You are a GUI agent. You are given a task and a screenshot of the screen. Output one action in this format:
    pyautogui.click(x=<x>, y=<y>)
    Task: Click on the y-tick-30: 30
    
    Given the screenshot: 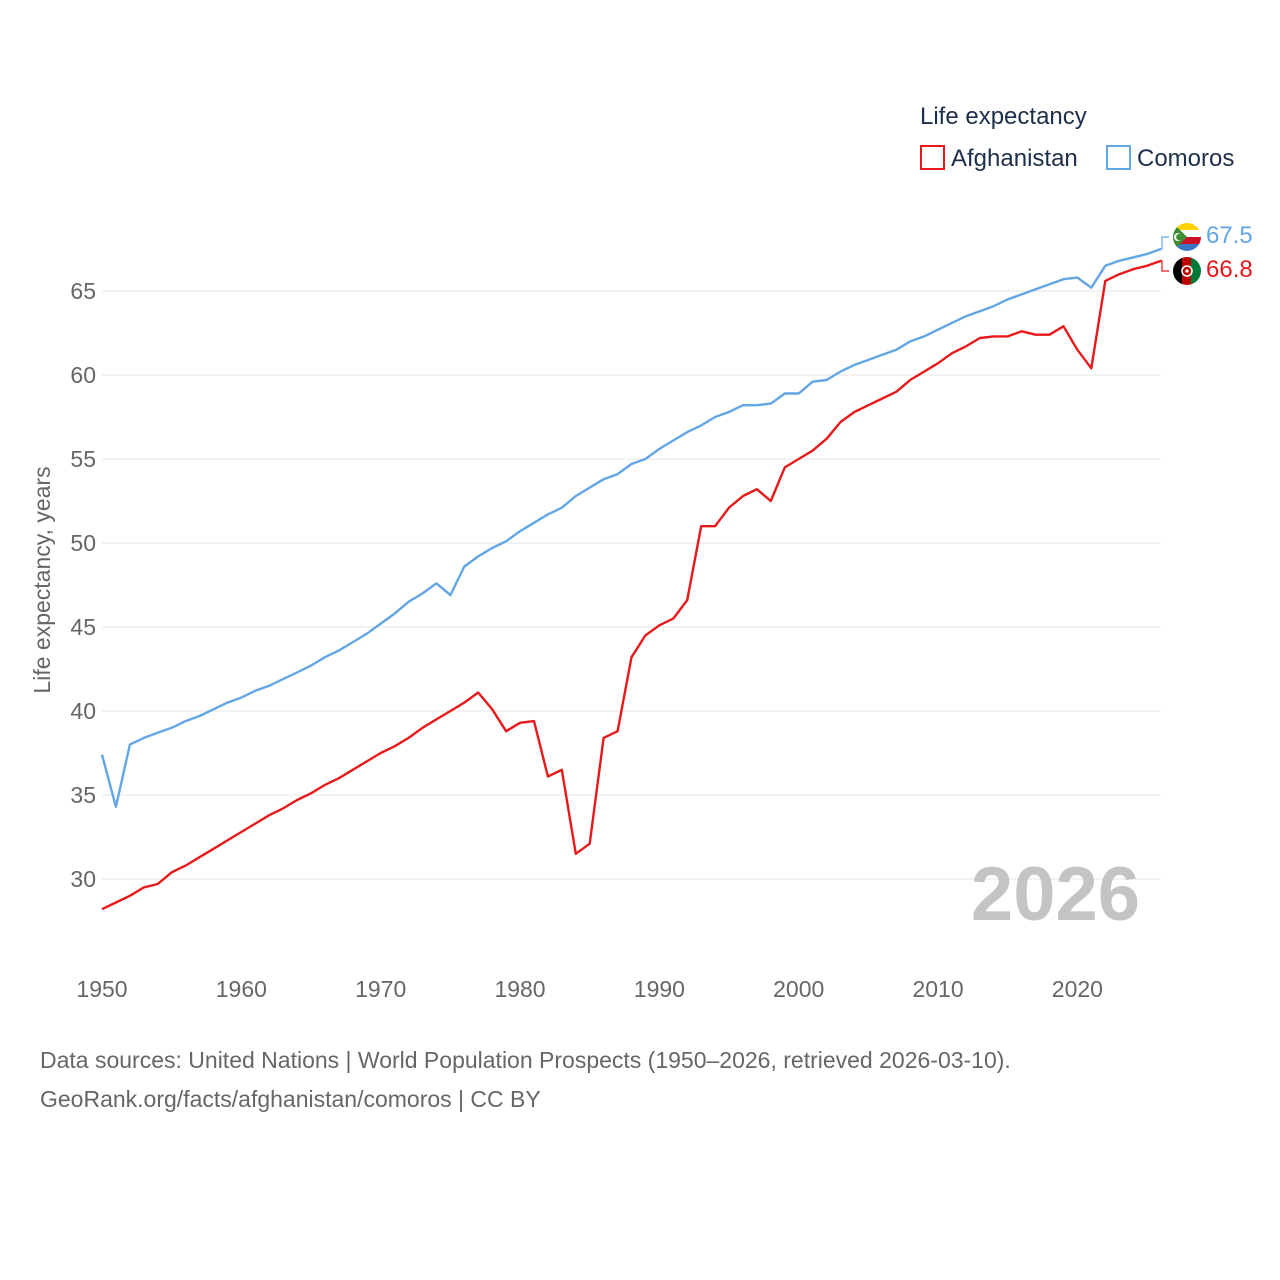 What is the action you would take?
    pyautogui.click(x=83, y=879)
    